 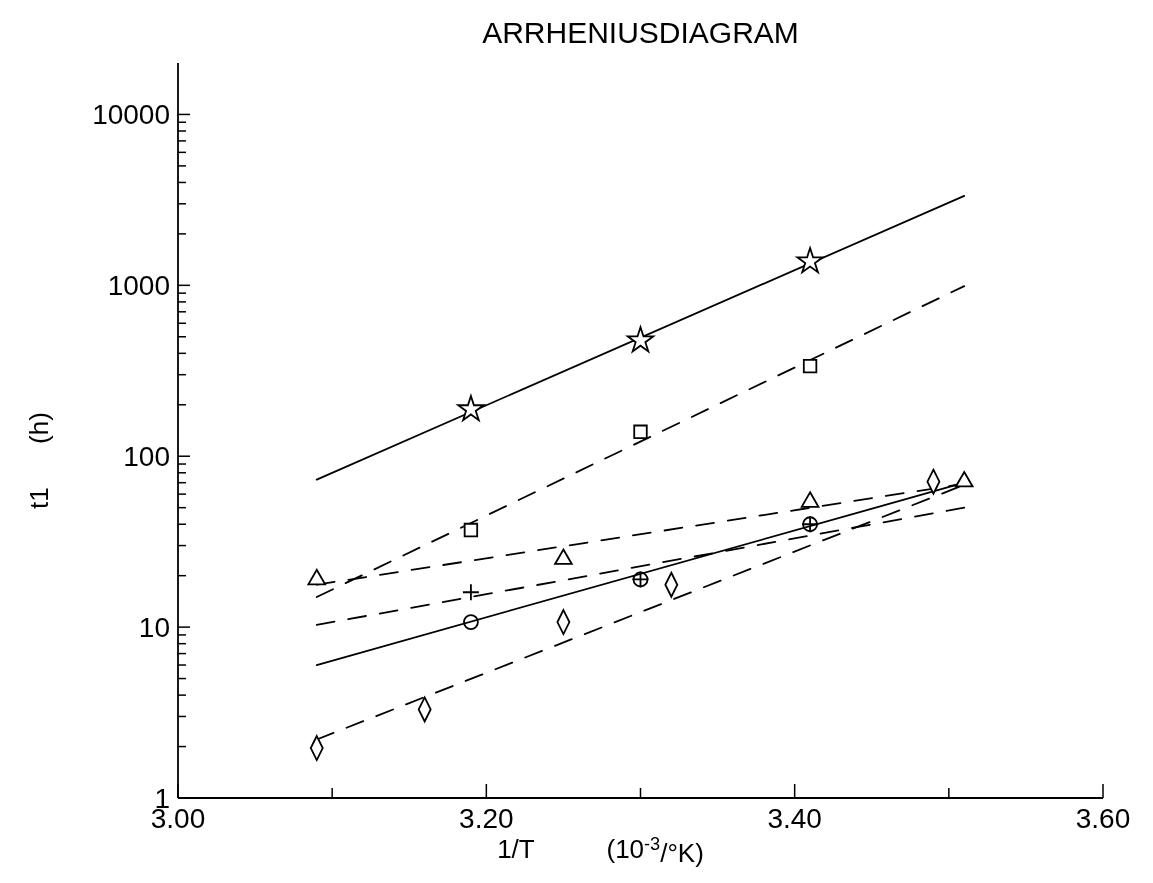 I want to click on y-tick-label: 10, so click(x=154, y=627).